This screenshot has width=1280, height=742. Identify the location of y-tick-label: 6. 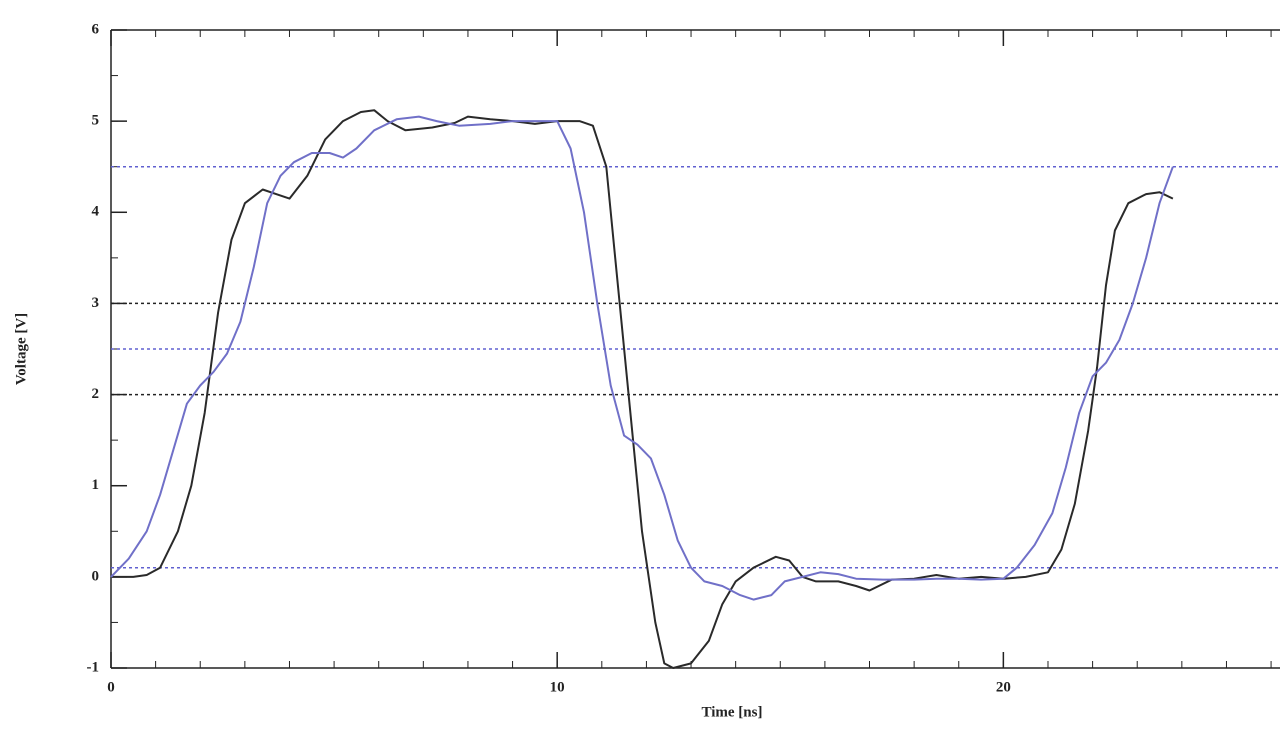
(96, 29).